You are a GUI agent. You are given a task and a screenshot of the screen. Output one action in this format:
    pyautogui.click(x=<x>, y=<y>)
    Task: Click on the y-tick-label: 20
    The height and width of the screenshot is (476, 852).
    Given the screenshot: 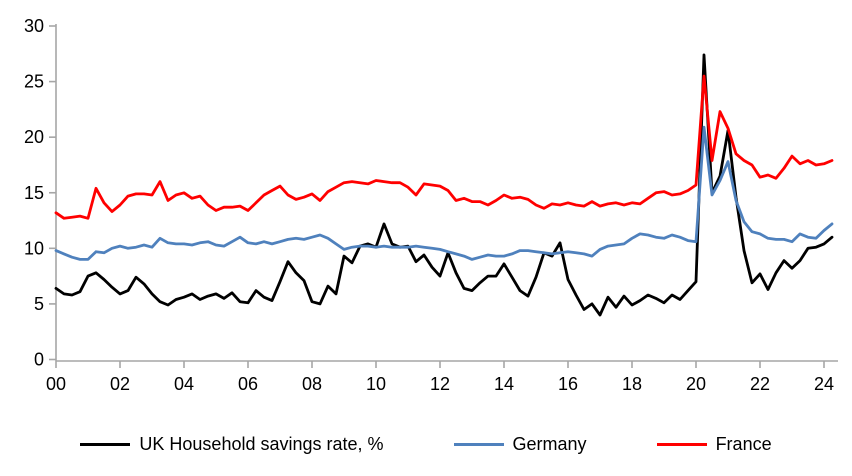 What is the action you would take?
    pyautogui.click(x=34, y=137)
    